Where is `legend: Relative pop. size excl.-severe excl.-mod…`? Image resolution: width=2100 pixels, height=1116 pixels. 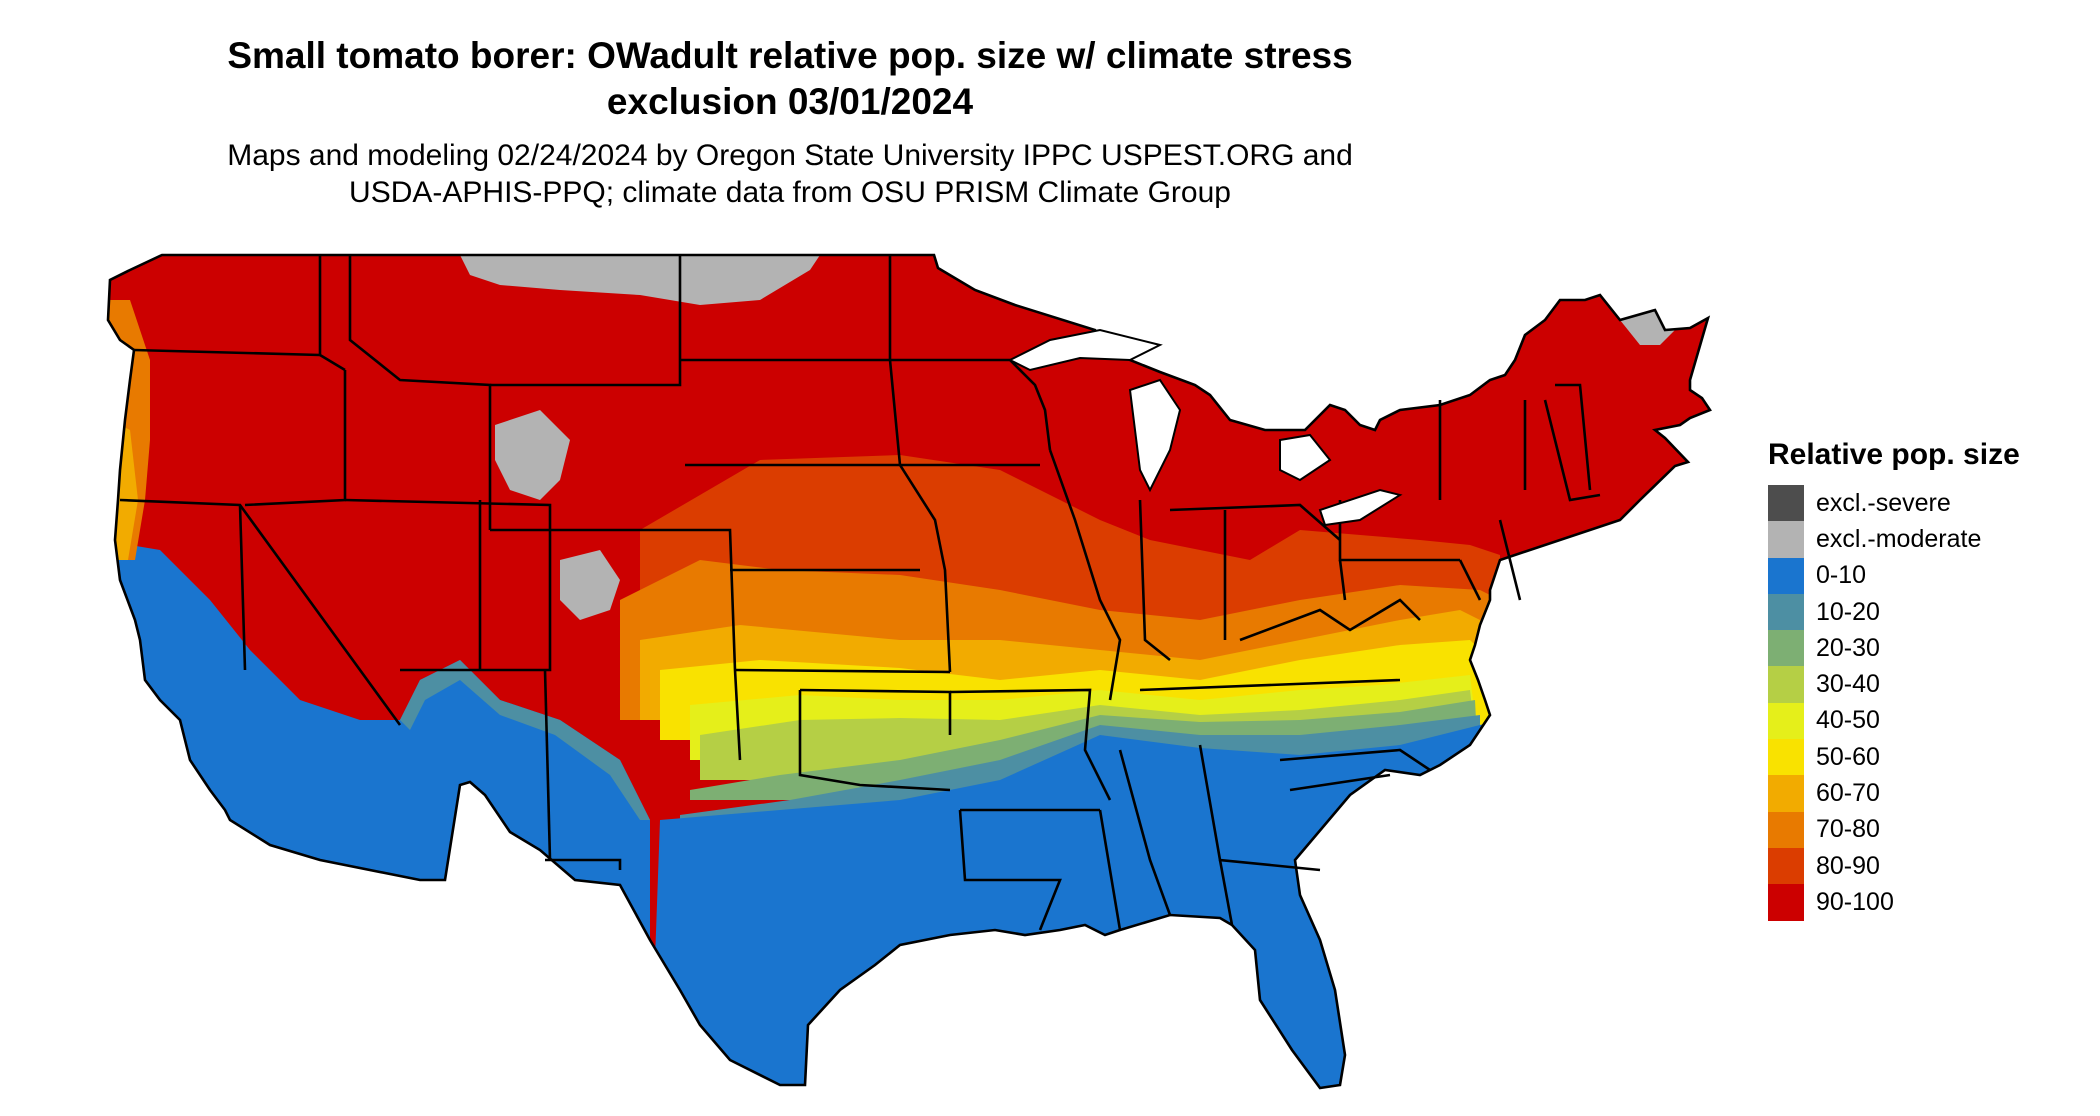 legend: Relative pop. size excl.-severe excl.-mod… is located at coordinates (1894, 679).